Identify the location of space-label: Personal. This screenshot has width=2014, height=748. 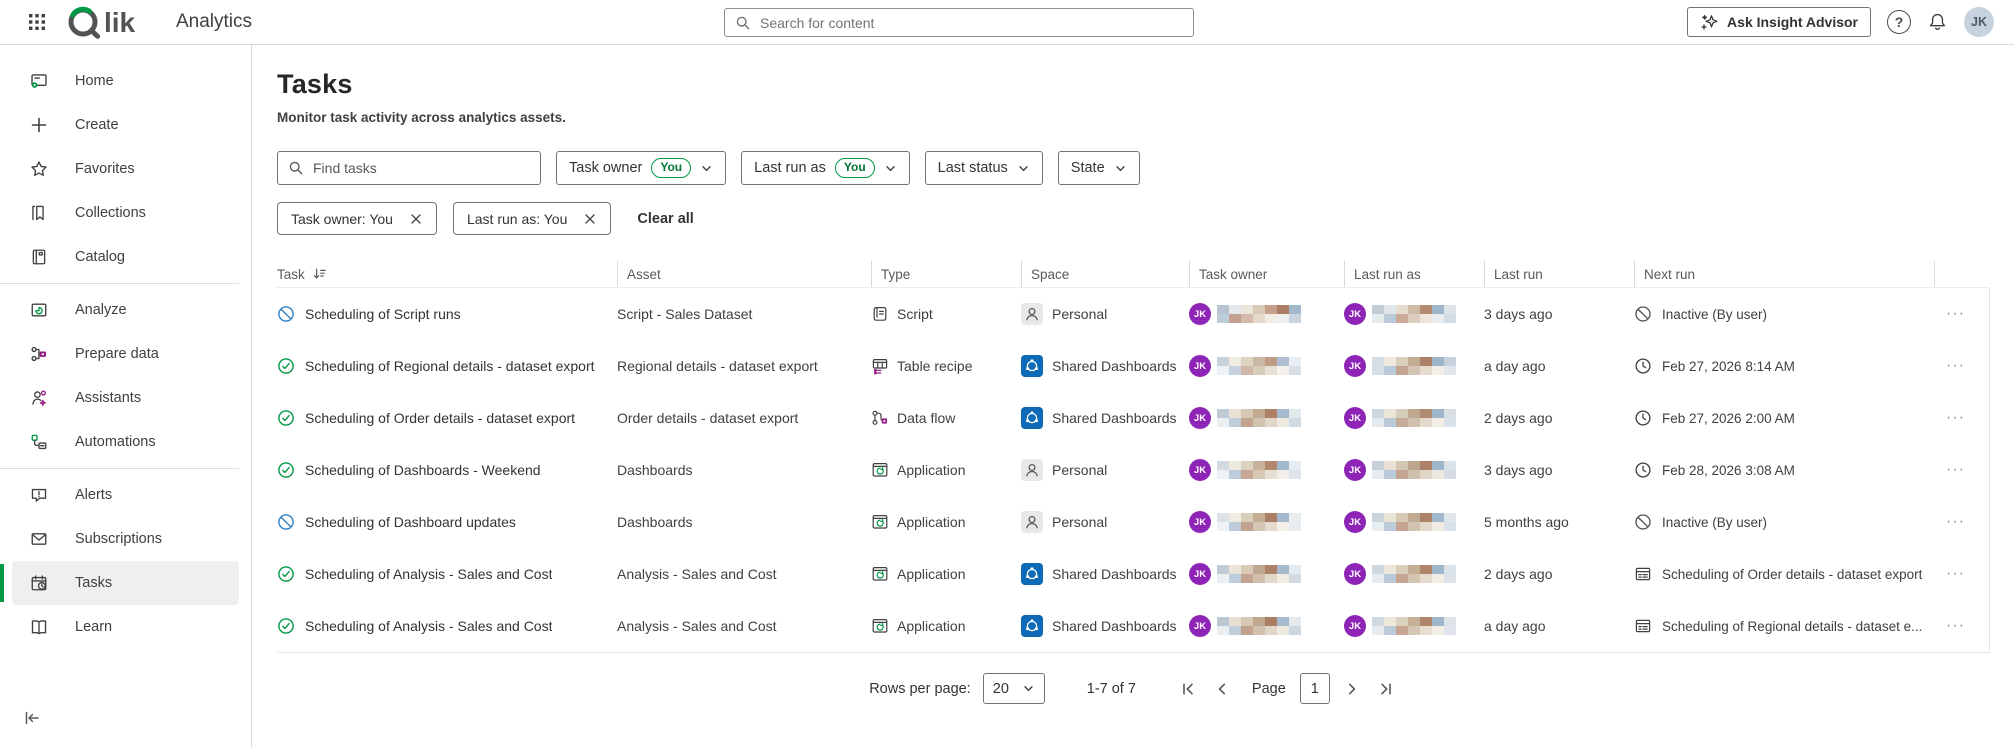
(1080, 470).